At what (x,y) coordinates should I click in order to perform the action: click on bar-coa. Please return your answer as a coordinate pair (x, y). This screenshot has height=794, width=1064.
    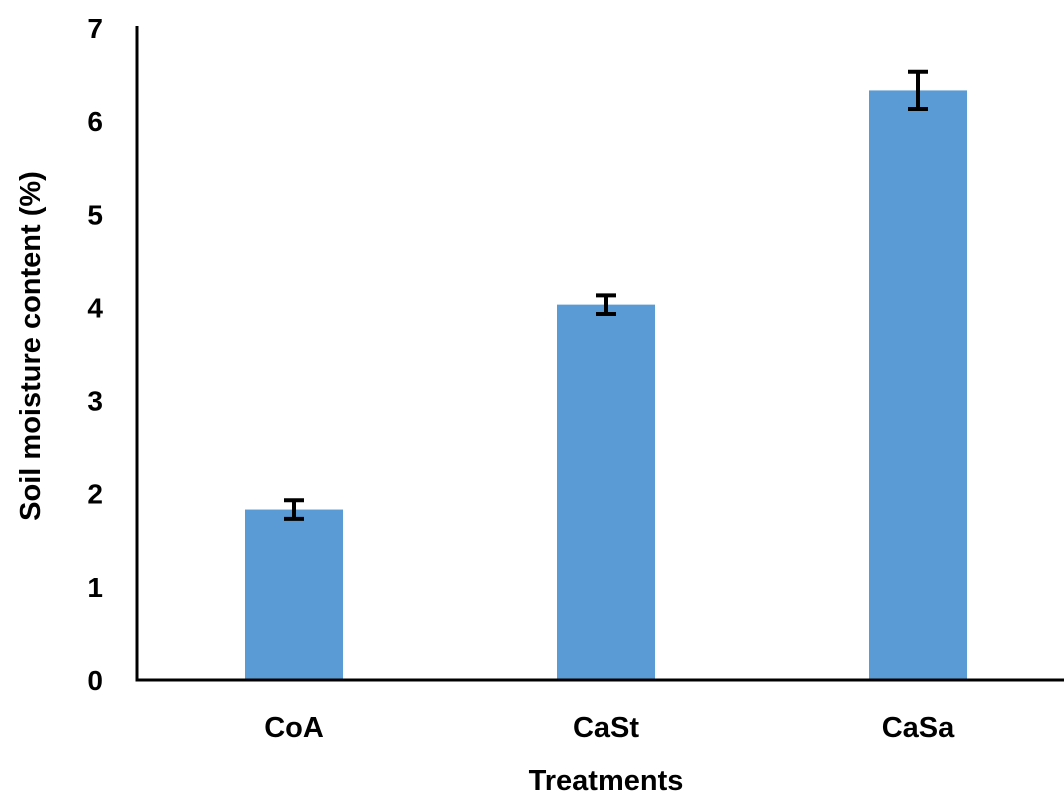
    Looking at the image, I should click on (294, 594).